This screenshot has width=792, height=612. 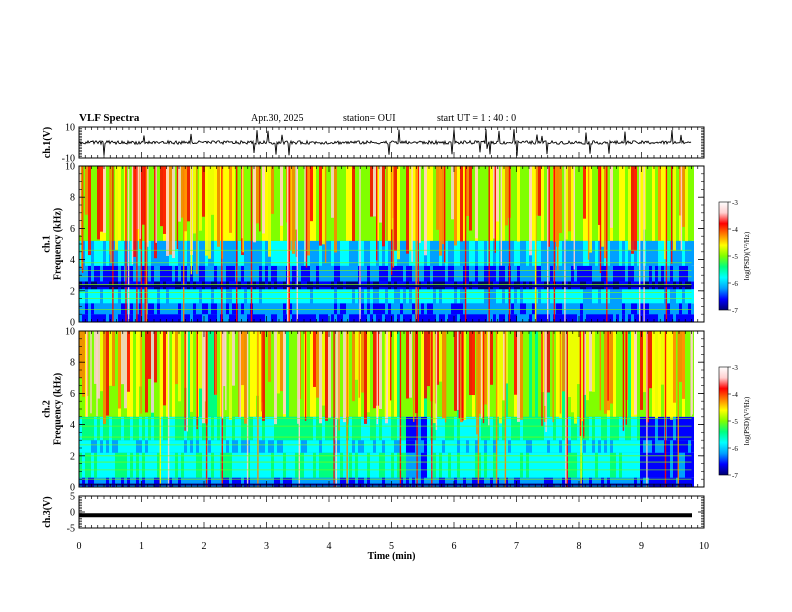 What do you see at coordinates (47, 244) in the screenshot?
I see `y-axis-label: ch.1` at bounding box center [47, 244].